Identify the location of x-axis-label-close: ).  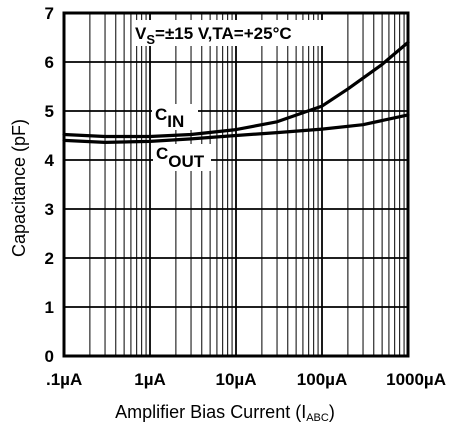
(332, 412).